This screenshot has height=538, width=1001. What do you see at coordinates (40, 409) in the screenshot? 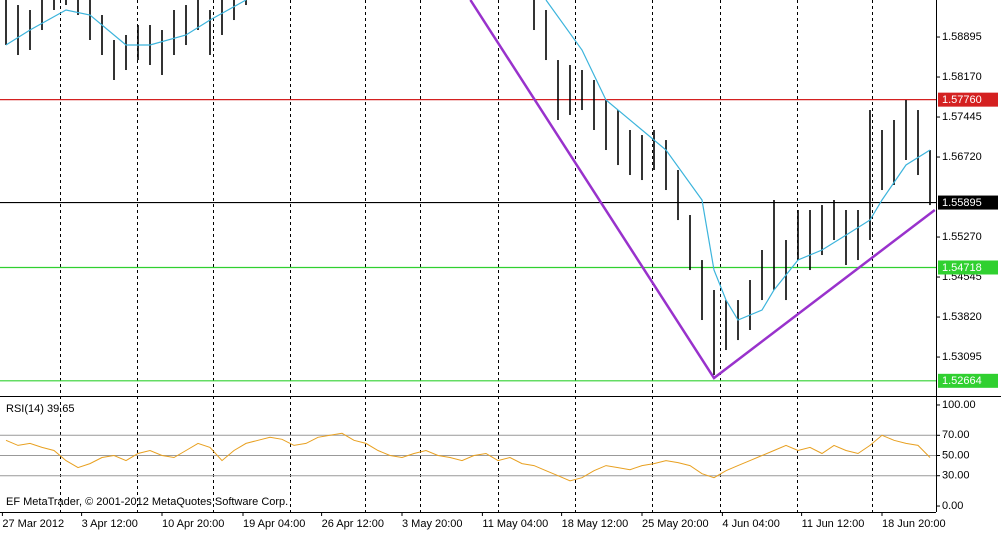
I see `rsi-title: RSI(14) 39.65` at bounding box center [40, 409].